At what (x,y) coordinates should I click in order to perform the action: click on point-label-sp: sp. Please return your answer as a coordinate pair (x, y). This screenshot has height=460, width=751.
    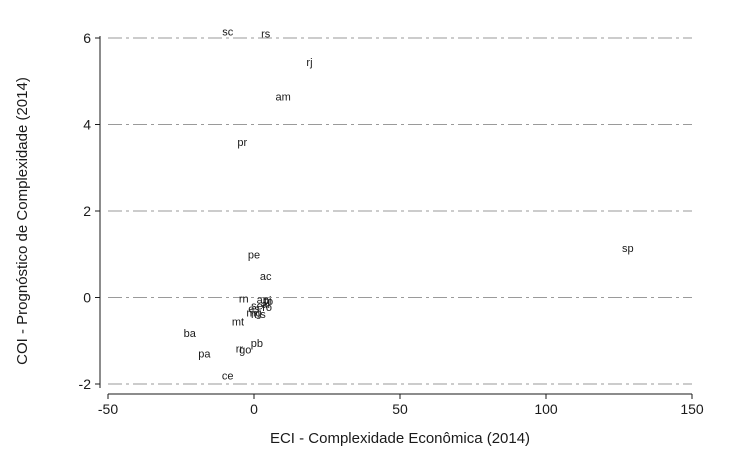
    Looking at the image, I should click on (628, 249).